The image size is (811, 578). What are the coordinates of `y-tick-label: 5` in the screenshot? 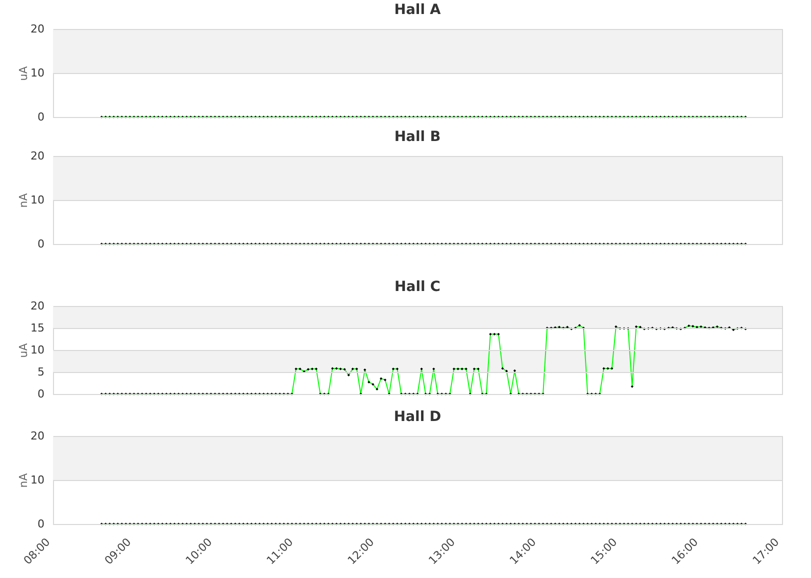 It's located at (41, 372).